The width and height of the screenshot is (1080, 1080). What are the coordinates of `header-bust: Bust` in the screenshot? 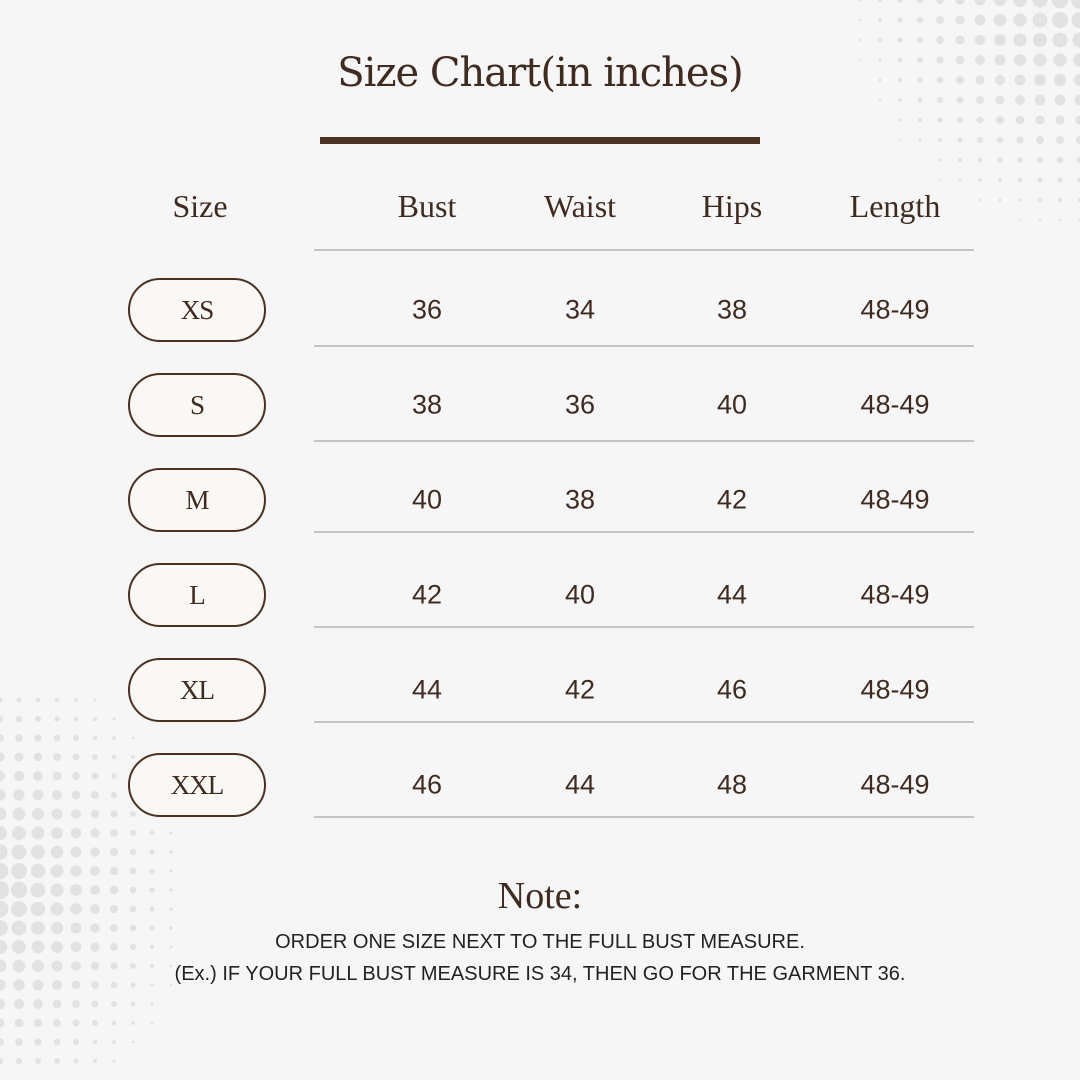 It's located at (427, 206).